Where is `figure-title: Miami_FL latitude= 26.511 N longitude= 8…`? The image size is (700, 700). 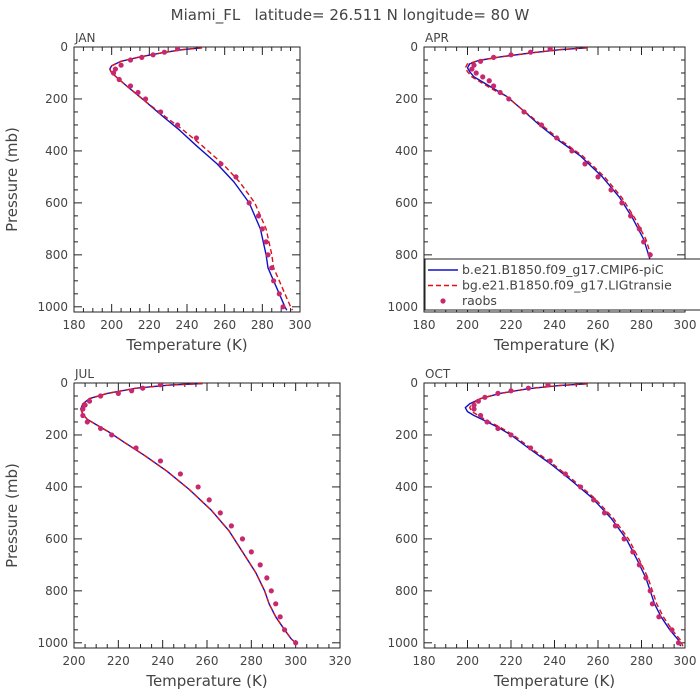
figure-title: Miami_FL latitude= 26.511 N longitude= 8… is located at coordinates (350, 15).